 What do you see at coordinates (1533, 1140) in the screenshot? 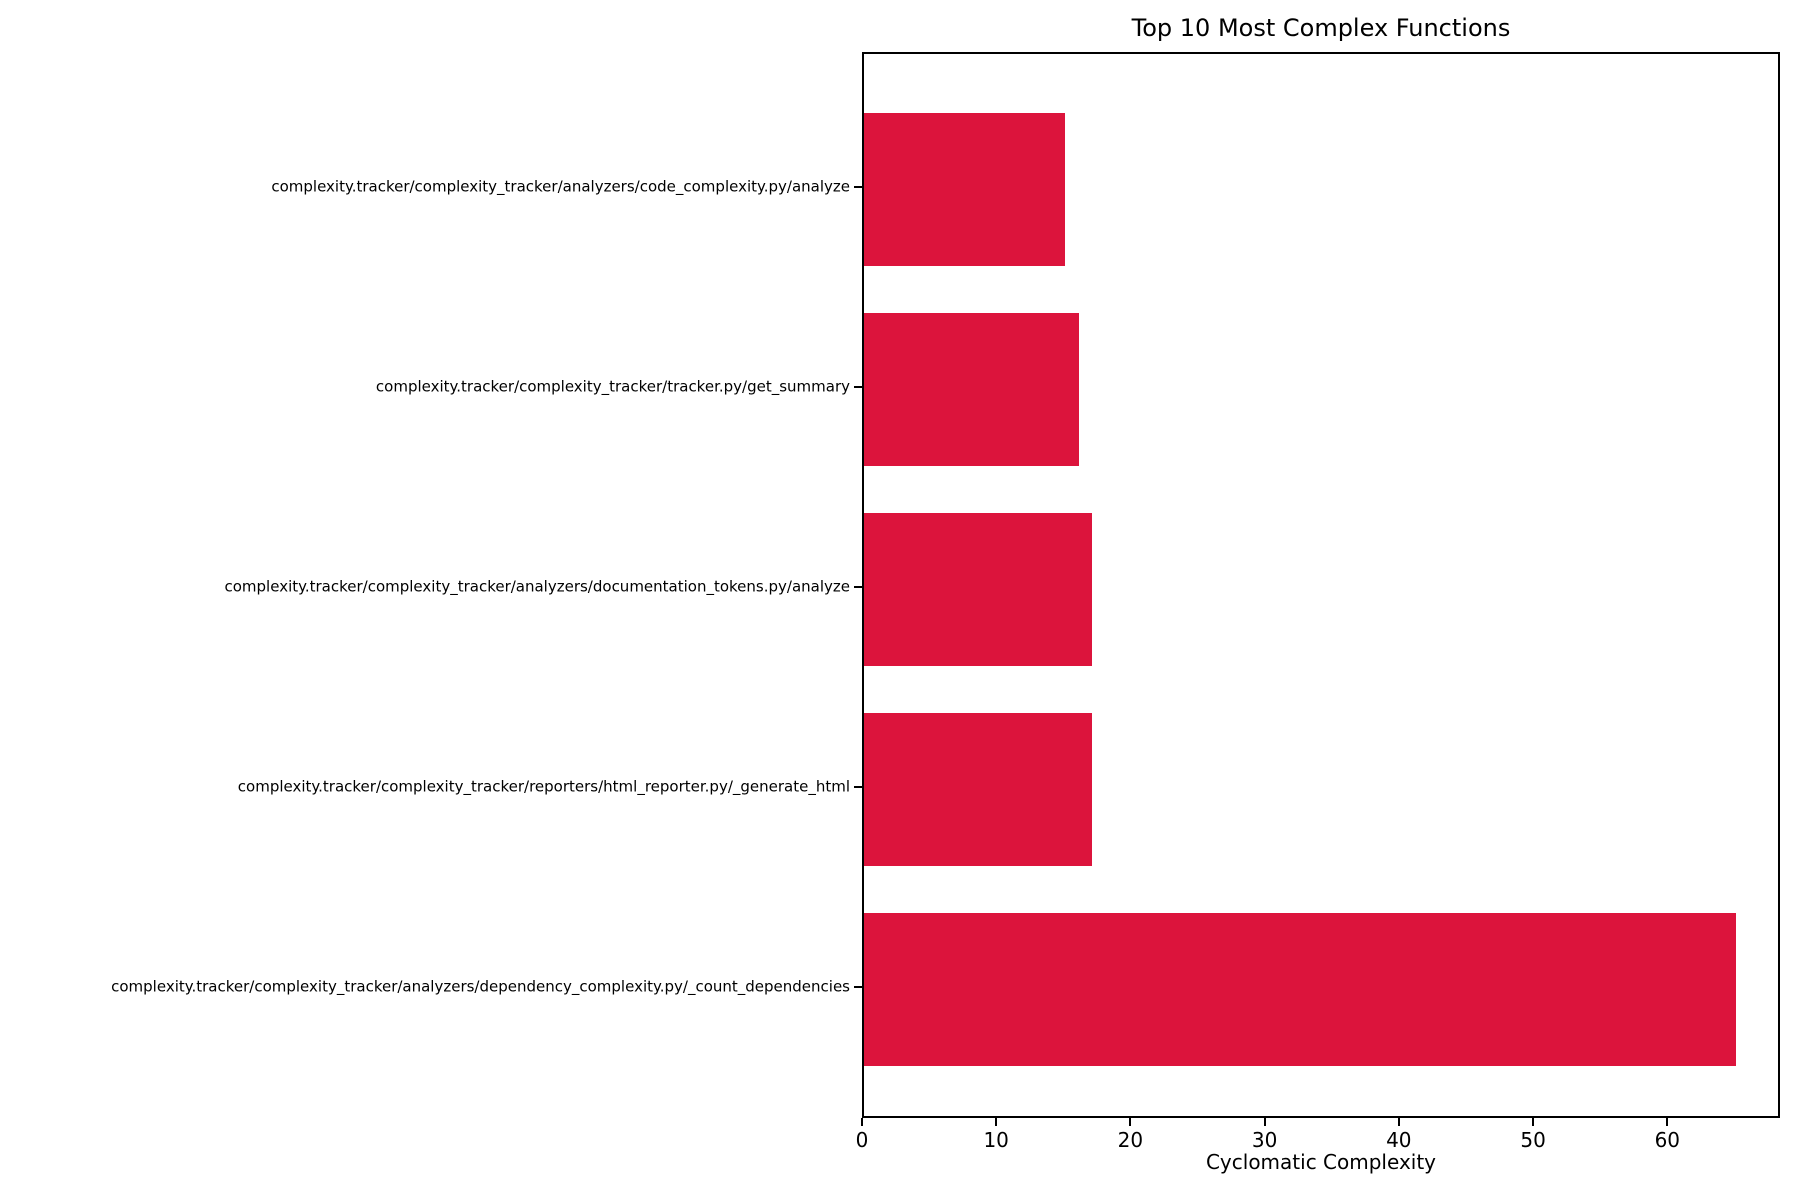
I see `x-tick-label: 50` at bounding box center [1533, 1140].